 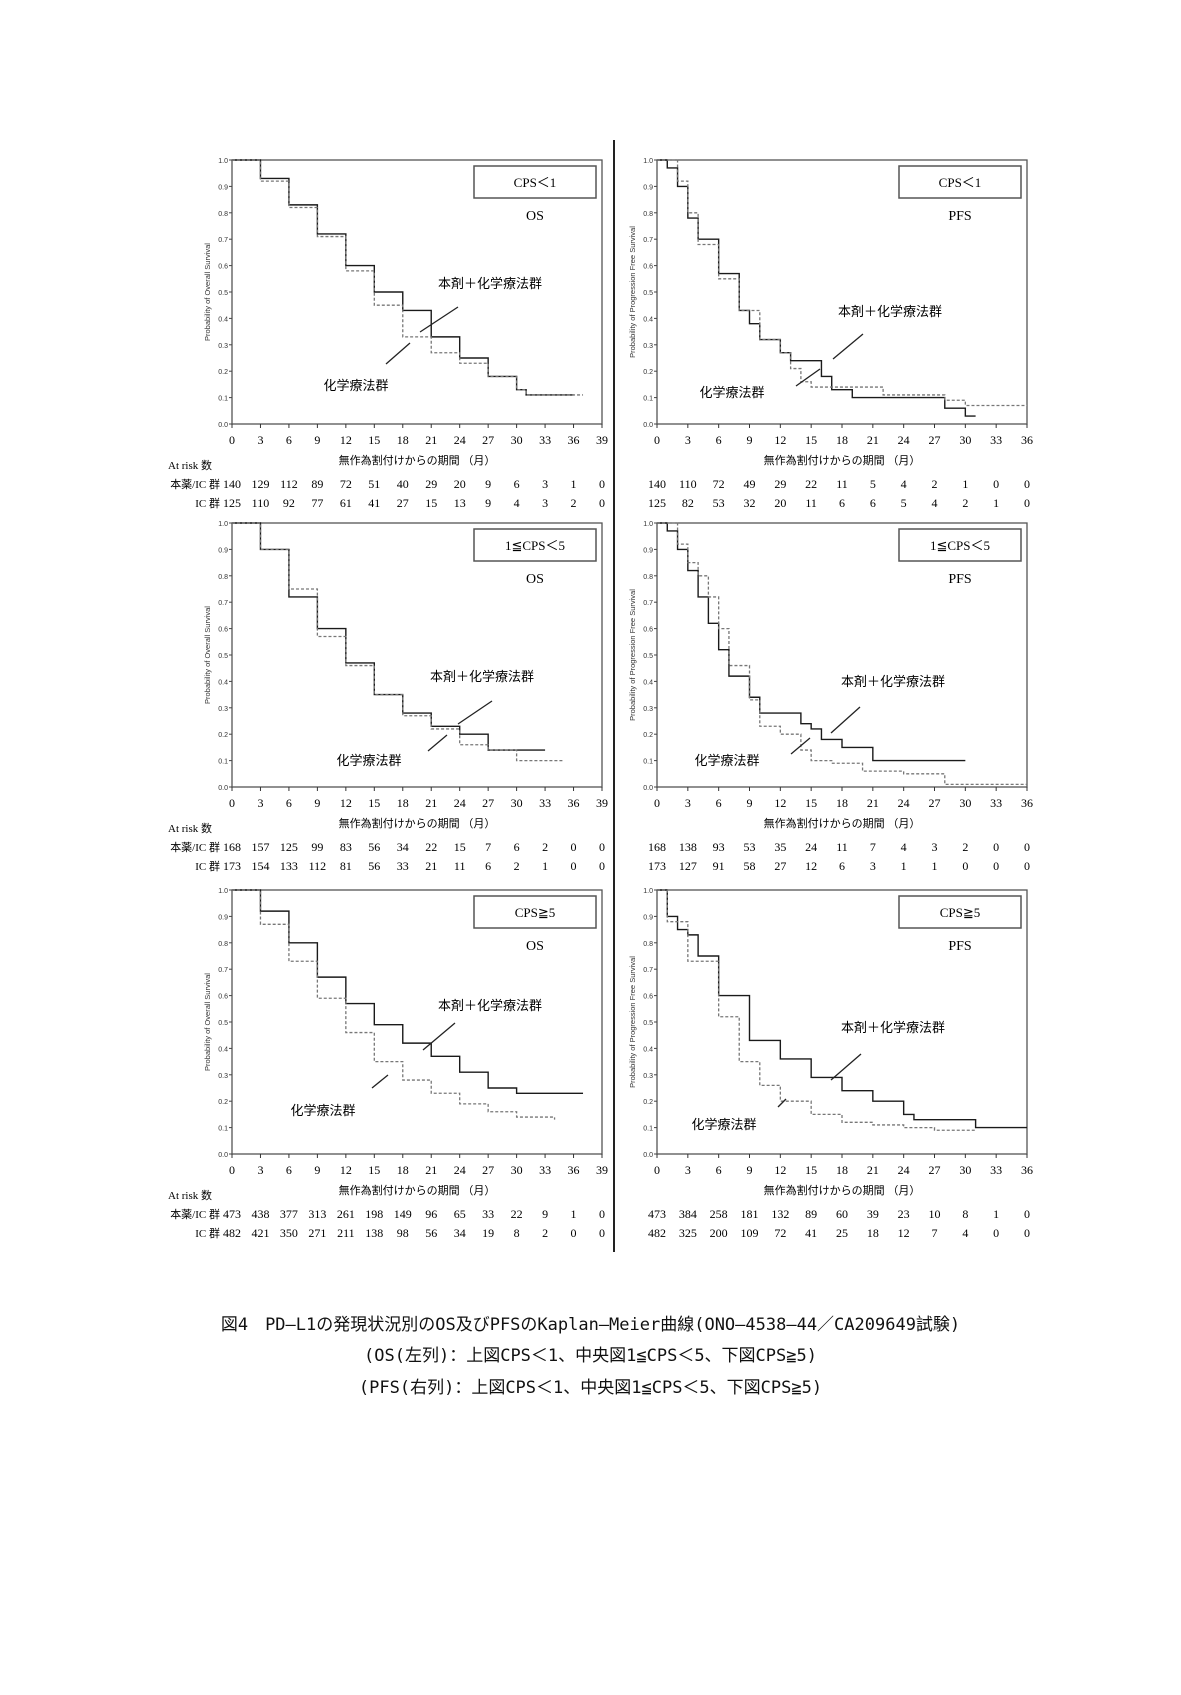 What do you see at coordinates (223, 1023) in the screenshot?
I see `y-tick-label: 0.5` at bounding box center [223, 1023].